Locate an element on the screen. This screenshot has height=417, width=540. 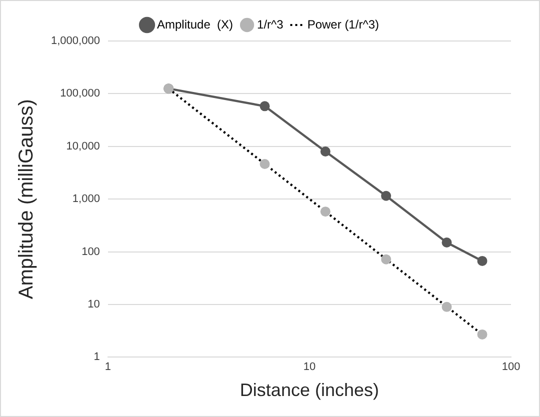
y-axis-title: Amplitude (milliGauss) is located at coordinates (27, 199).